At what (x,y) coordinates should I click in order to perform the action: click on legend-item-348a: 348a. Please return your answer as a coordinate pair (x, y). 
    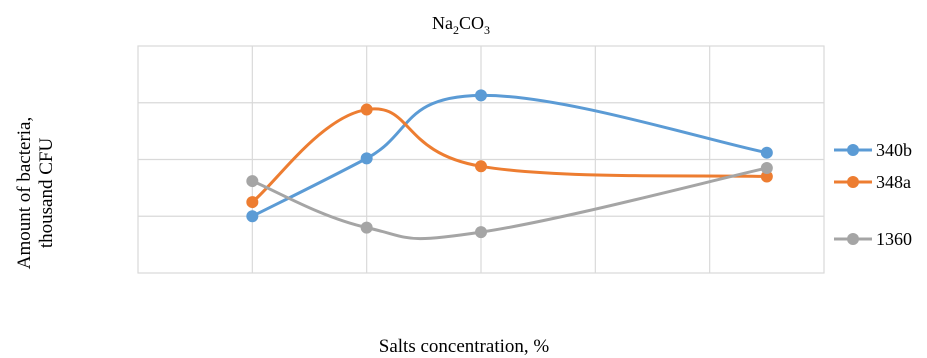
    Looking at the image, I should click on (872, 182).